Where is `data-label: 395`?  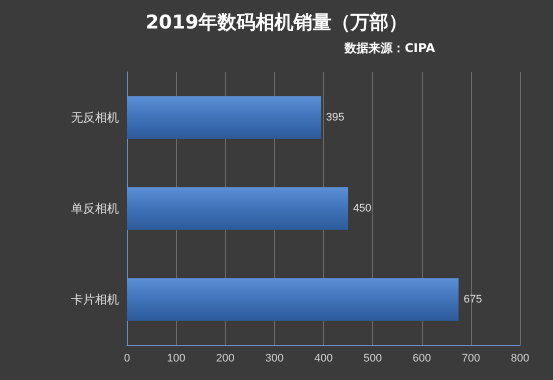 data-label: 395 is located at coordinates (335, 118).